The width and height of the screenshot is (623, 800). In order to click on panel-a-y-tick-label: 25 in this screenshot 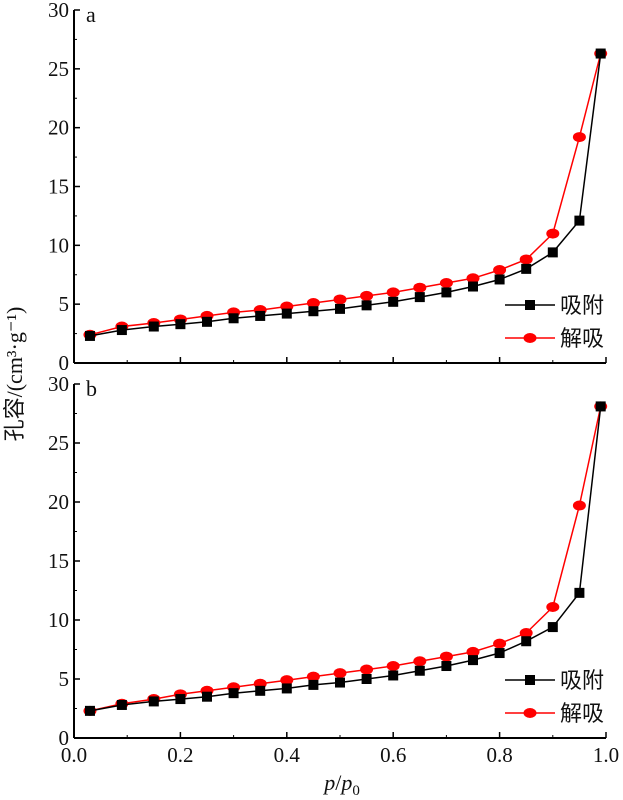, I will do `click(58, 69)`.